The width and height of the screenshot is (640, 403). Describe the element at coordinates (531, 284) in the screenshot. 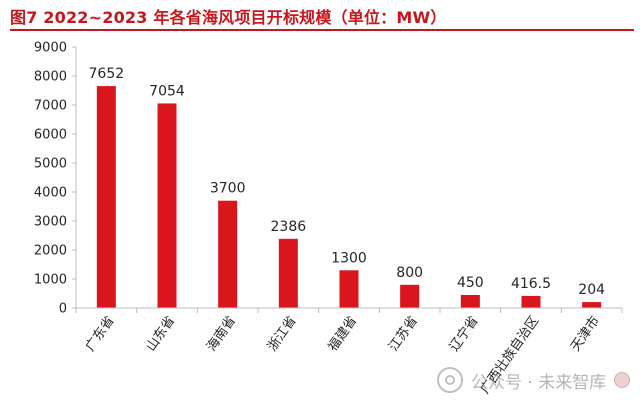

I see `data-label: 416.5` at that location.